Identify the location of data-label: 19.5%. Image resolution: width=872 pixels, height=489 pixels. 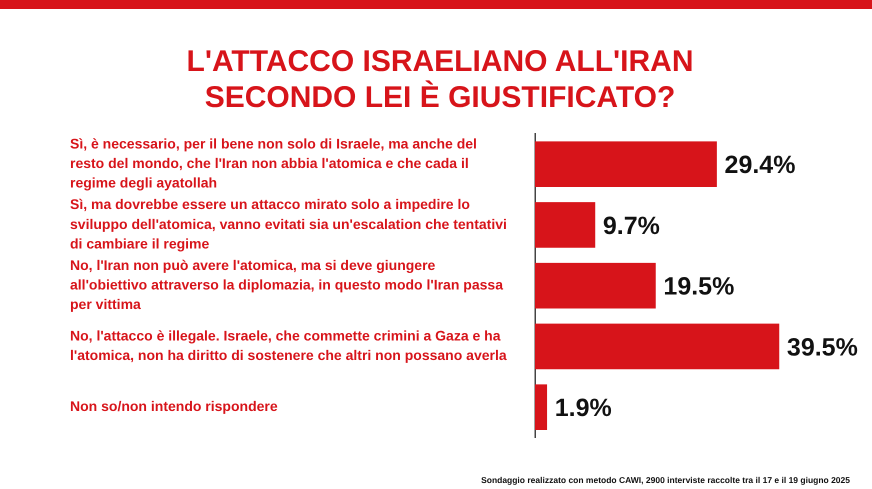
(698, 286).